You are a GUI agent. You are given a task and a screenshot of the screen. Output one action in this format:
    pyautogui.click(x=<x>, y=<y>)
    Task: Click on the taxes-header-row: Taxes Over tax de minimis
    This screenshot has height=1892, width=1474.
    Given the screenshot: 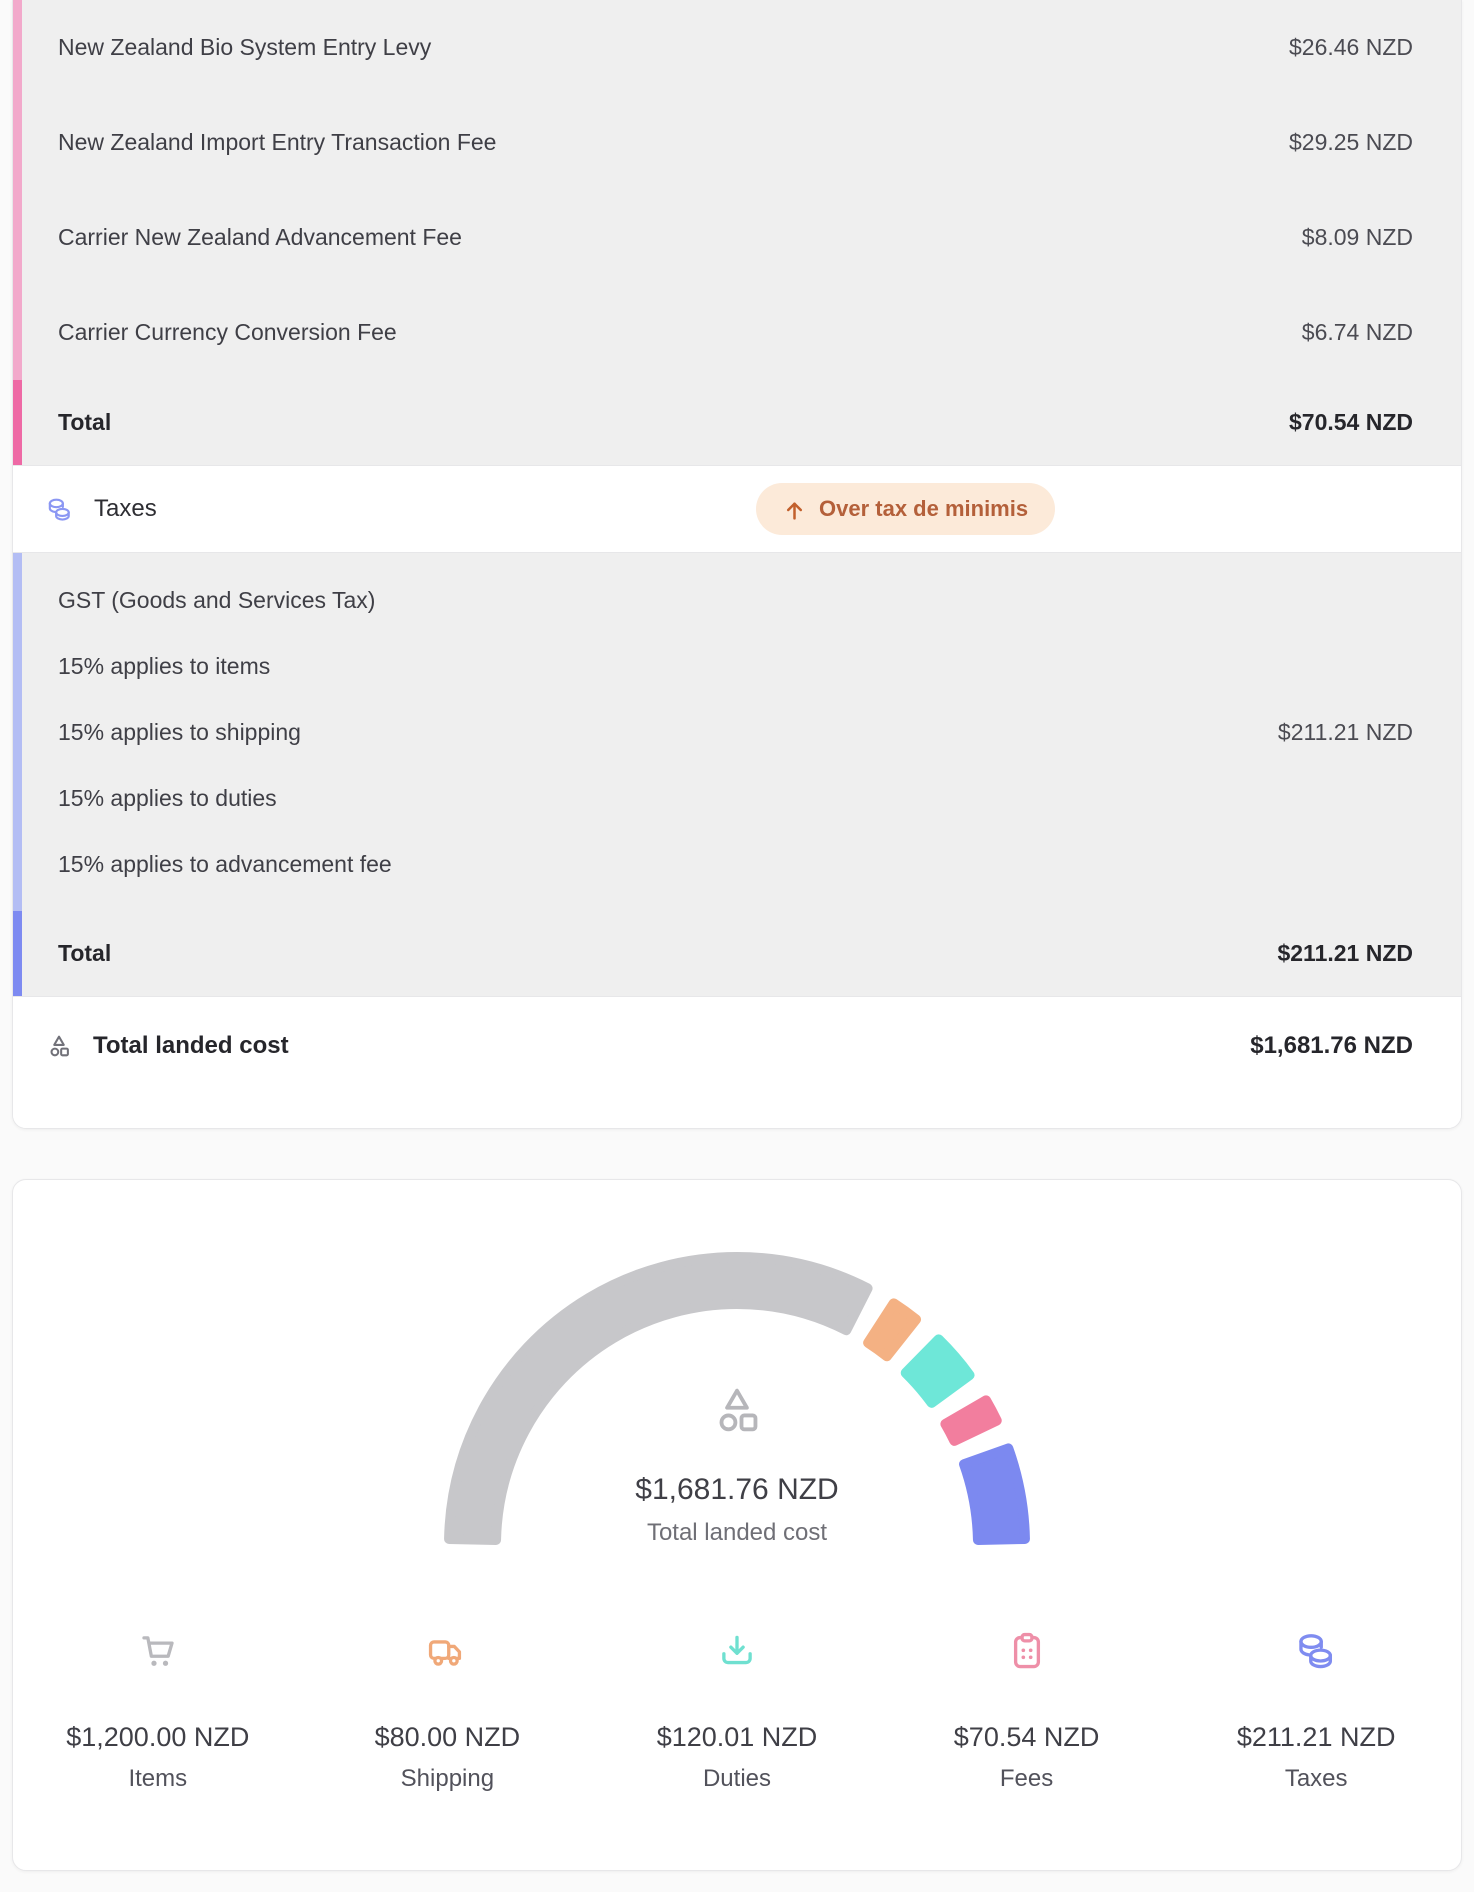 What is the action you would take?
    pyautogui.click(x=737, y=509)
    